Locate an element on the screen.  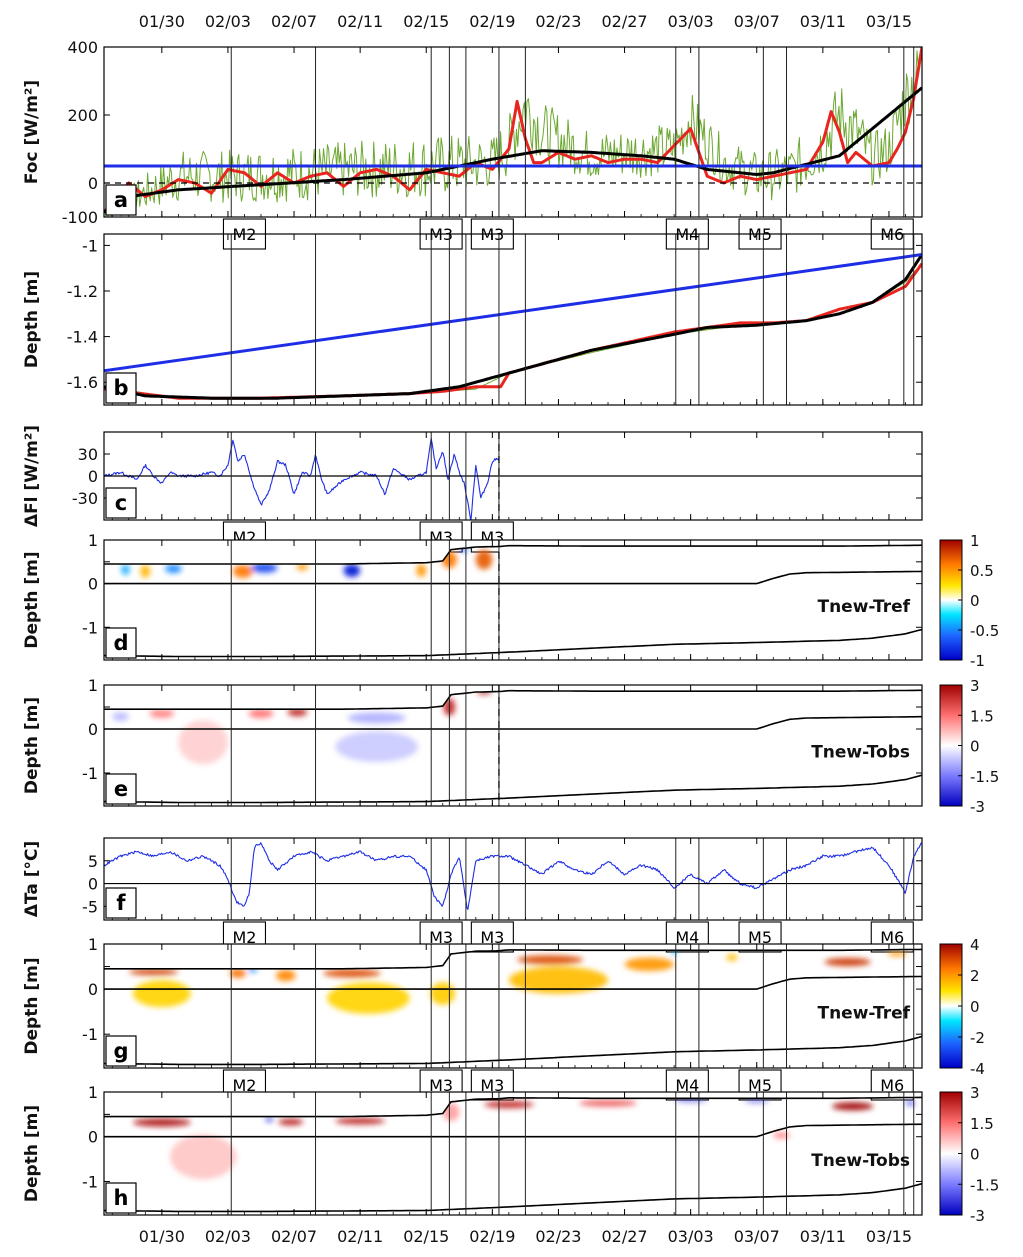
event-label-text-g-2: M3 is located at coordinates (492, 1085).